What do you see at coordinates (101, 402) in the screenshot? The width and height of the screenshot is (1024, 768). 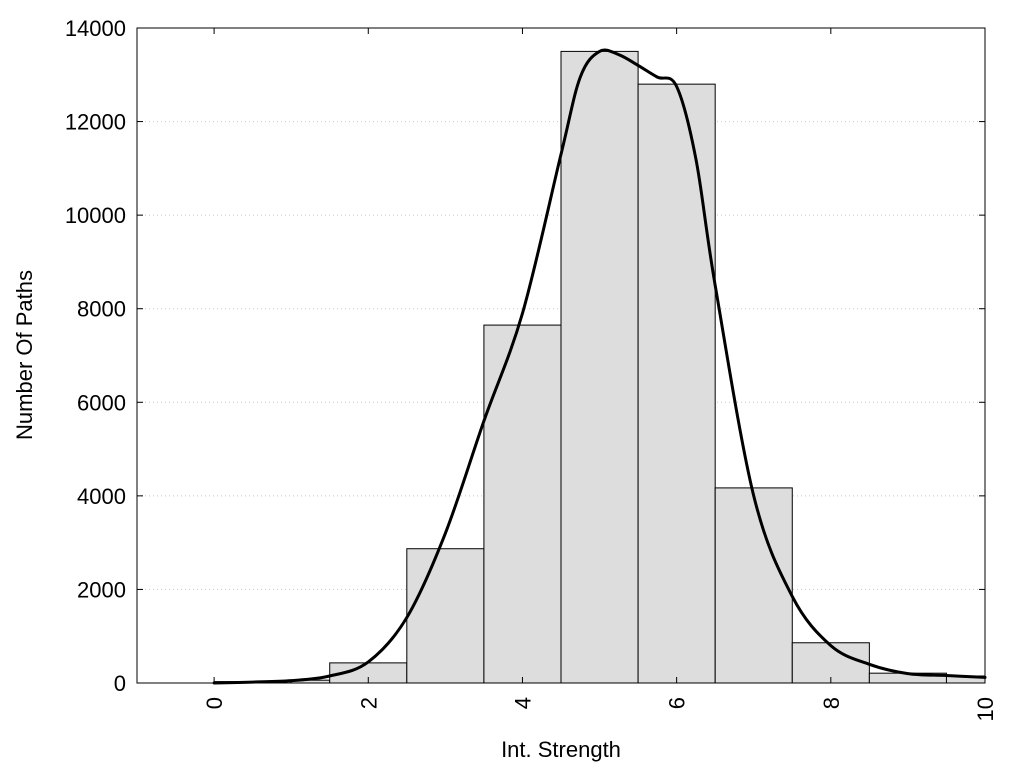 I see `y-tick-label: 6000` at bounding box center [101, 402].